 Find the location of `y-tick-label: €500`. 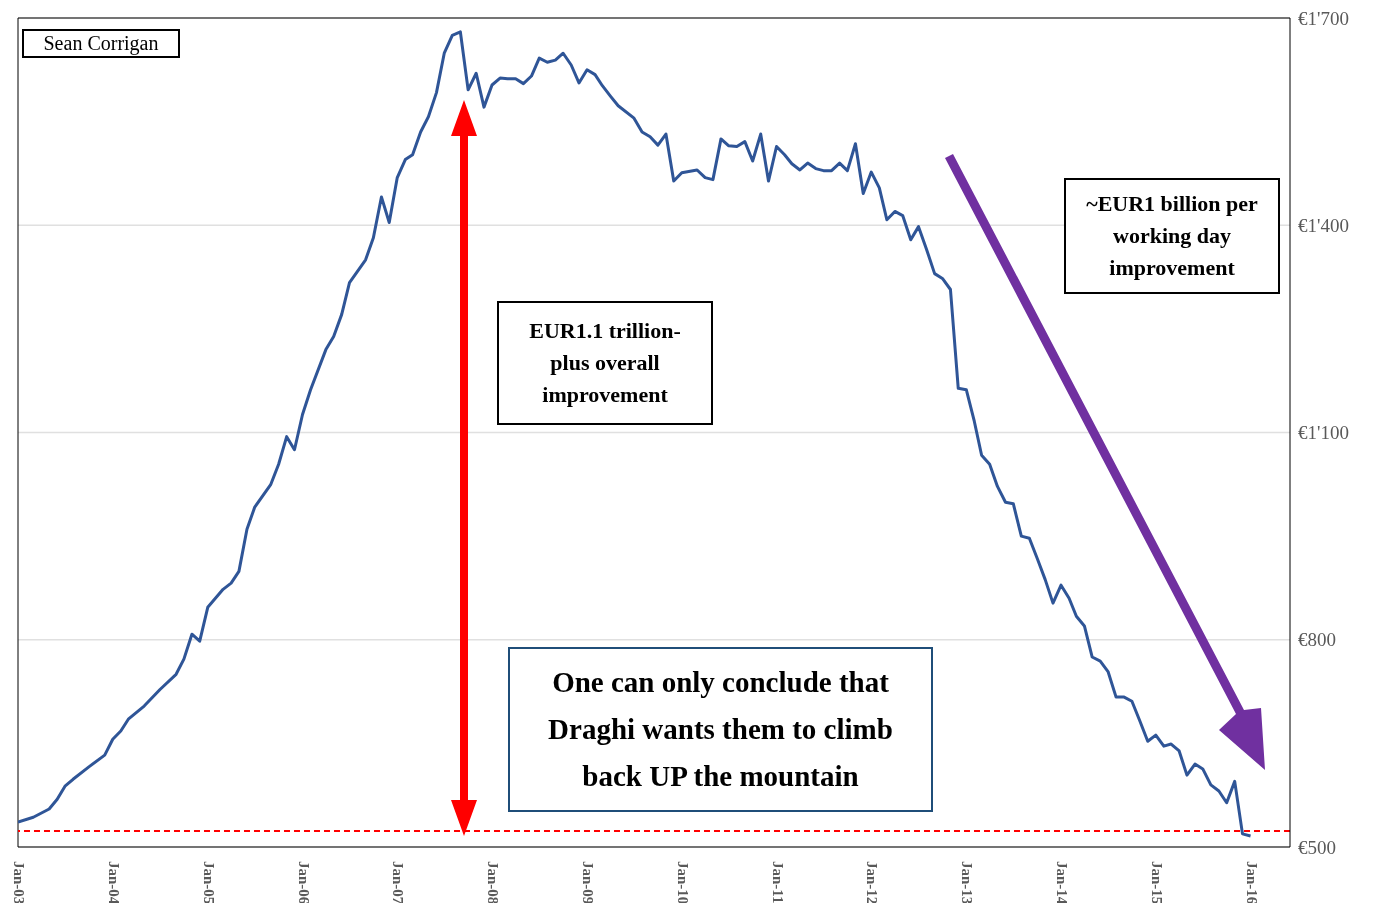

y-tick-label: €500 is located at coordinates (1317, 847).